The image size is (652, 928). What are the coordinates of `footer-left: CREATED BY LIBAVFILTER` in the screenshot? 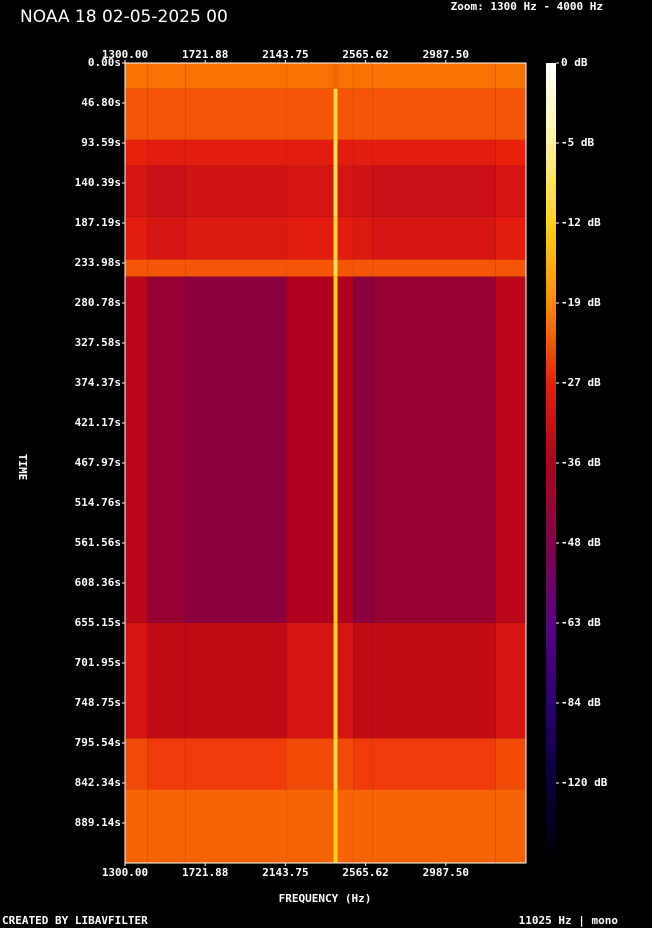 It's located at (75, 920).